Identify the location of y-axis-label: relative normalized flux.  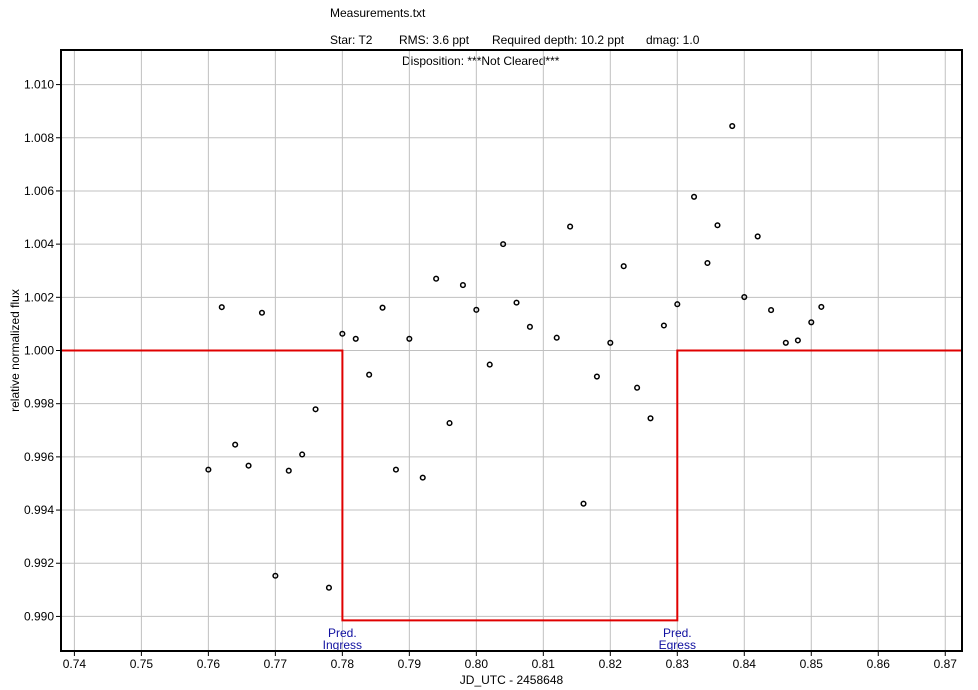
(15, 350).